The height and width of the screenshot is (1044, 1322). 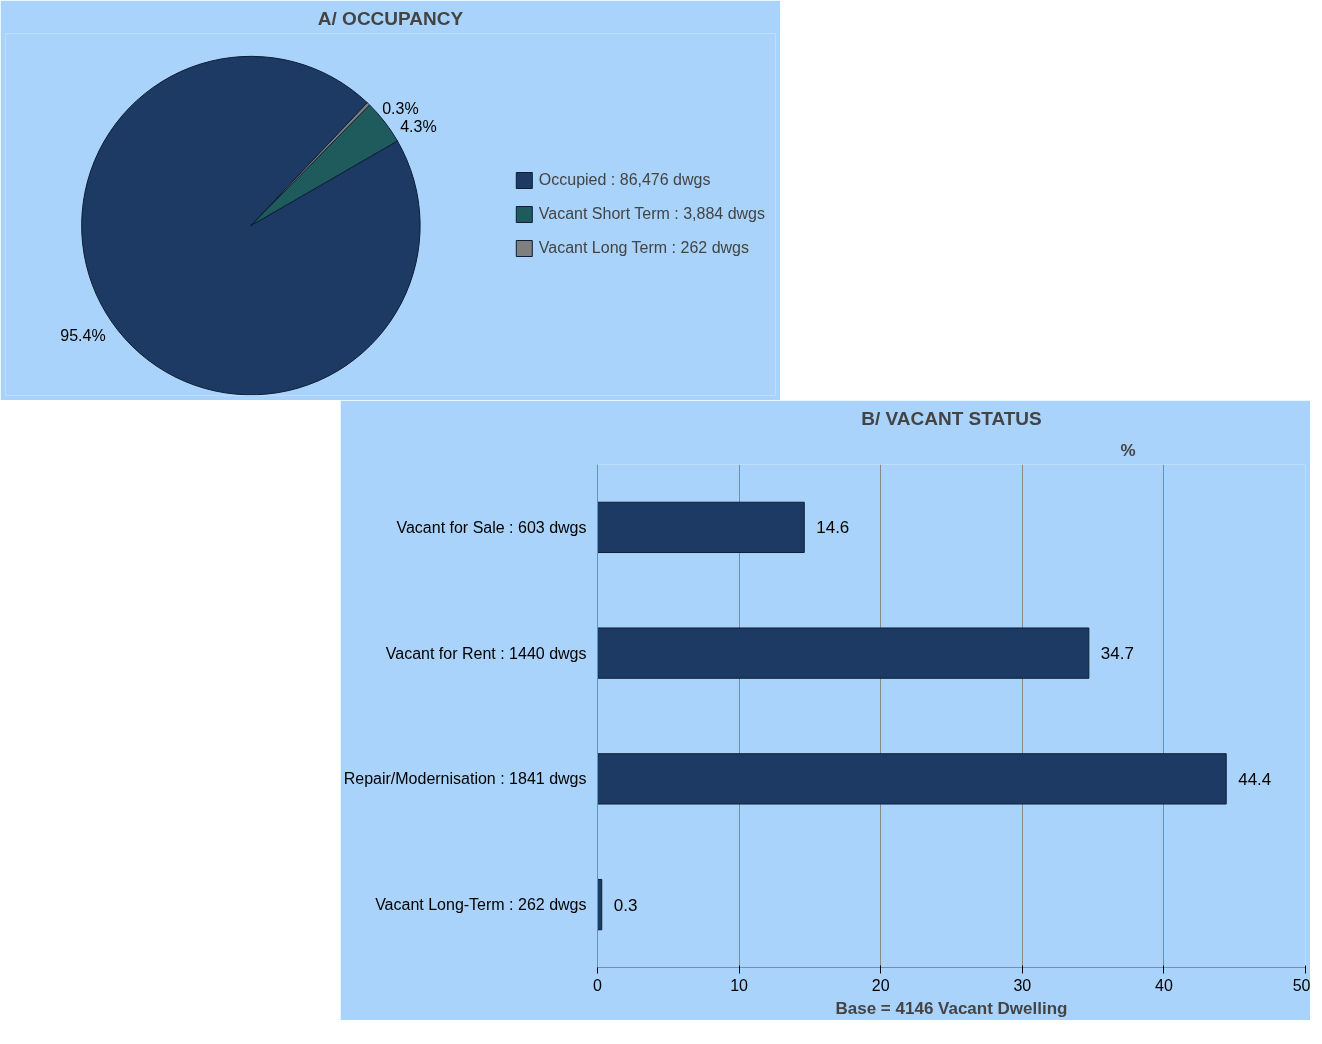 What do you see at coordinates (83, 335) in the screenshot?
I see `data-label: 95.4%` at bounding box center [83, 335].